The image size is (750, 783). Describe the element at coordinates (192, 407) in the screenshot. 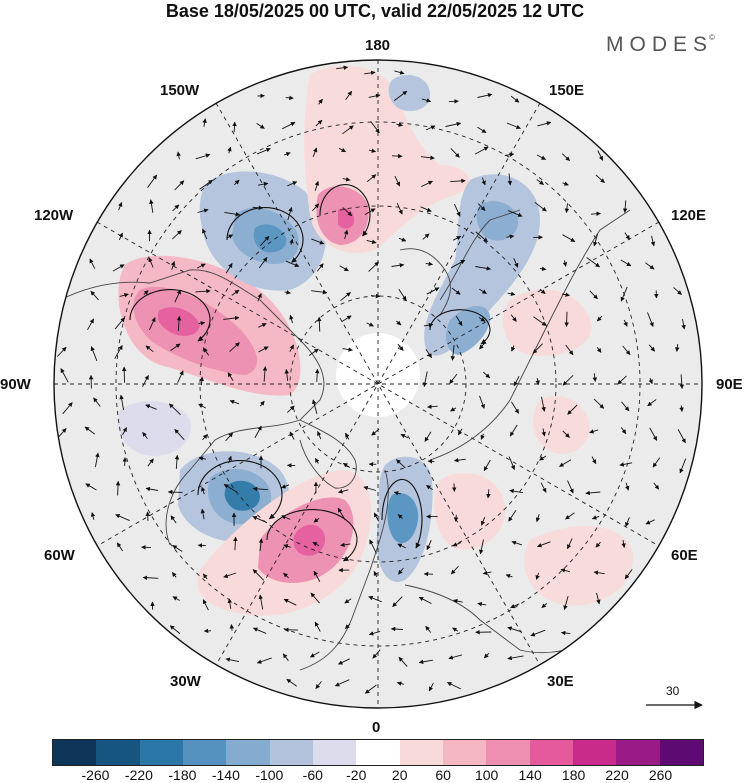

I see `coast-north-america` at that location.